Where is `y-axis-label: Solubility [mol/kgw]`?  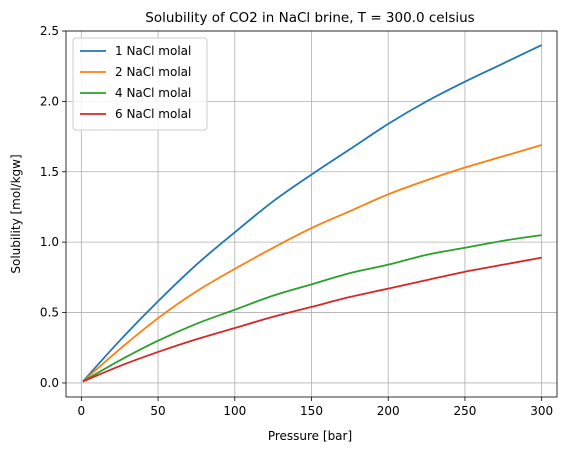 y-axis-label: Solubility [mol/kgw] is located at coordinates (16, 213).